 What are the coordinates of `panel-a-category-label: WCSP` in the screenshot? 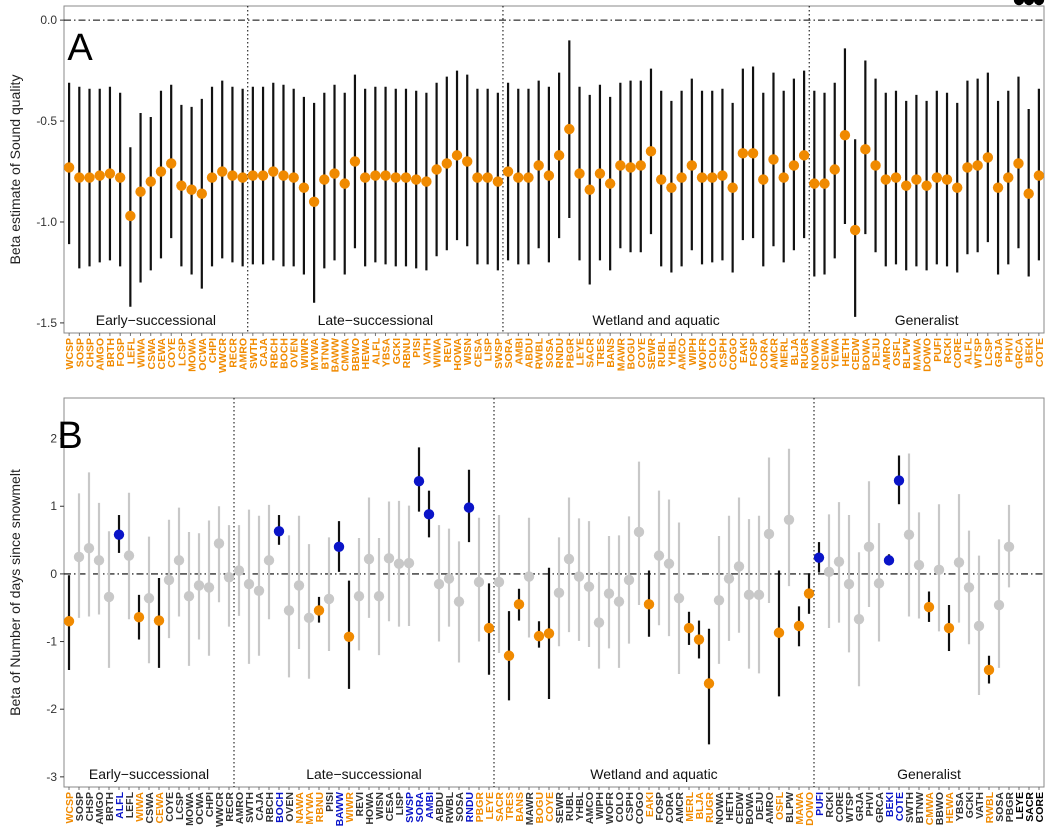 It's located at (70, 354).